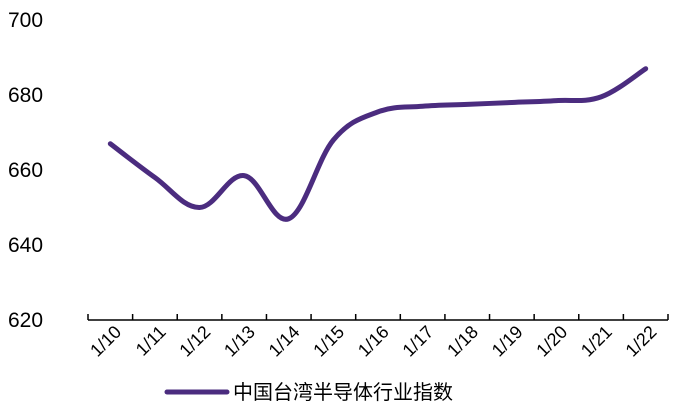 The width and height of the screenshot is (678, 411). I want to click on legend: 中国台湾半导体行业指数, so click(308, 392).